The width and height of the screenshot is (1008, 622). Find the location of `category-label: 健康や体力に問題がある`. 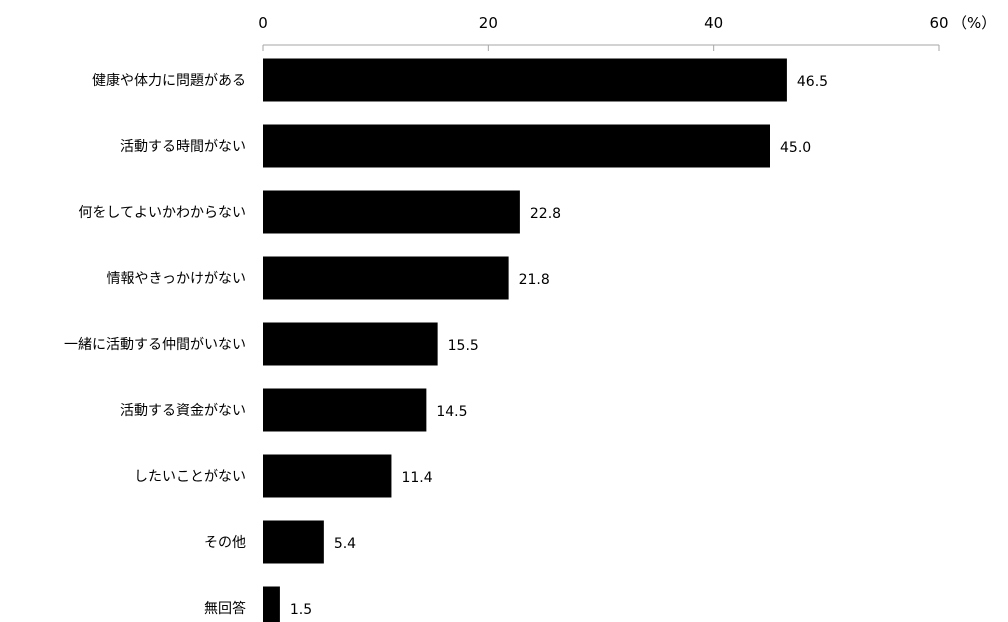

category-label: 健康や体力に問題がある is located at coordinates (169, 80).